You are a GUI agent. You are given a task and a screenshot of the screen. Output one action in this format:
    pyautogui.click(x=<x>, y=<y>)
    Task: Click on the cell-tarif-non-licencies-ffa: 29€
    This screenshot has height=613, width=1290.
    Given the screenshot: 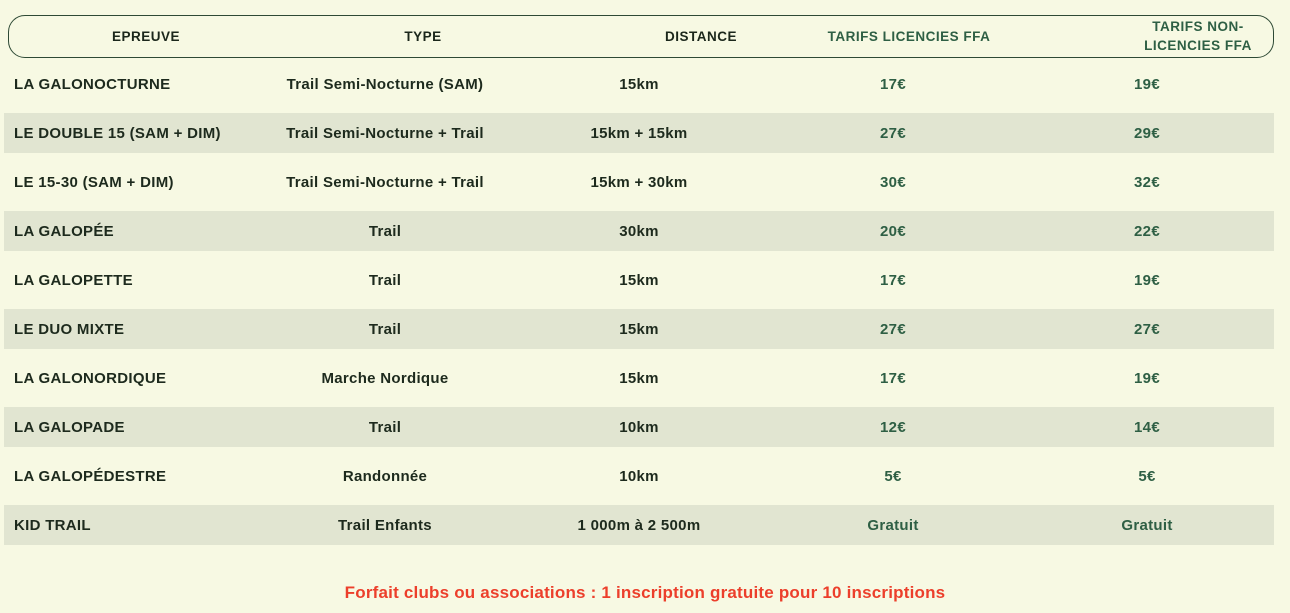 What is the action you would take?
    pyautogui.click(x=1147, y=133)
    